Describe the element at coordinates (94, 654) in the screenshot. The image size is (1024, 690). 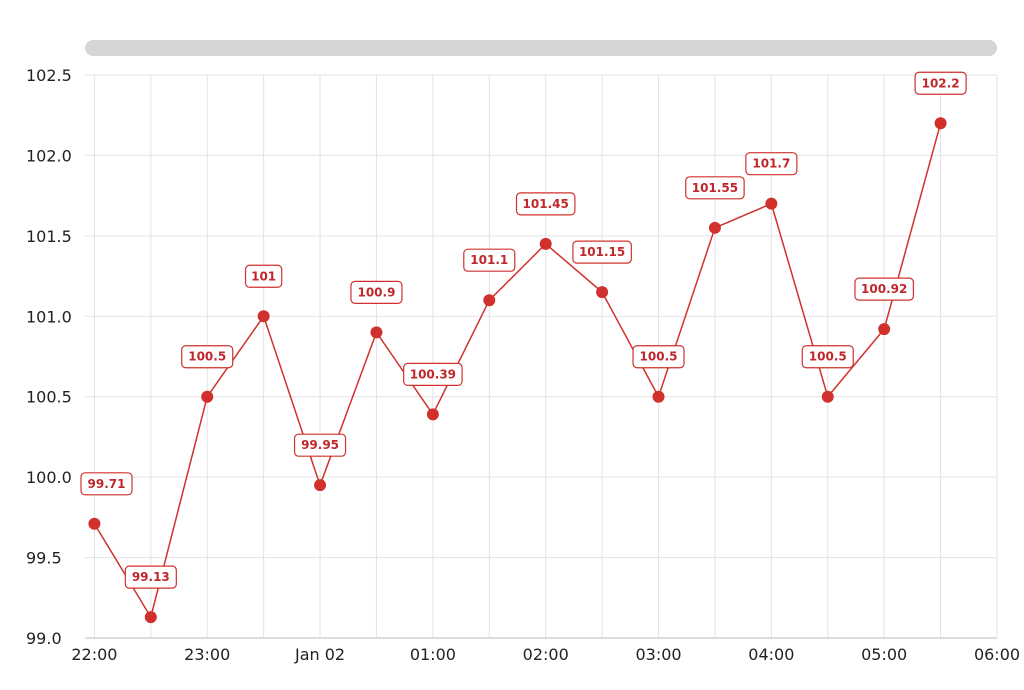
I see `x-tick-label: 22:00` at that location.